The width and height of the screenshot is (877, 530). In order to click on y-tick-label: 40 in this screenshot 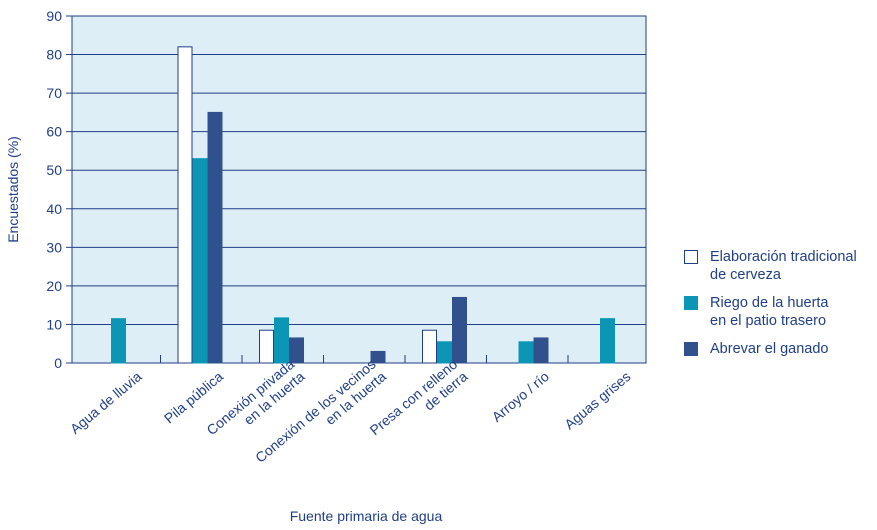, I will do `click(54, 209)`.